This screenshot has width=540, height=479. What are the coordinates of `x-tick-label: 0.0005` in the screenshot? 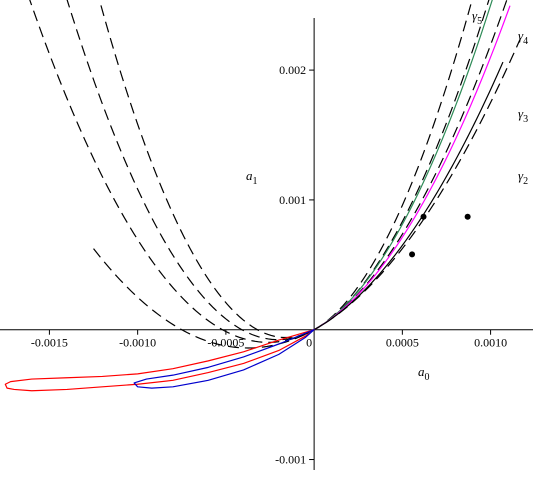 It's located at (402, 343).